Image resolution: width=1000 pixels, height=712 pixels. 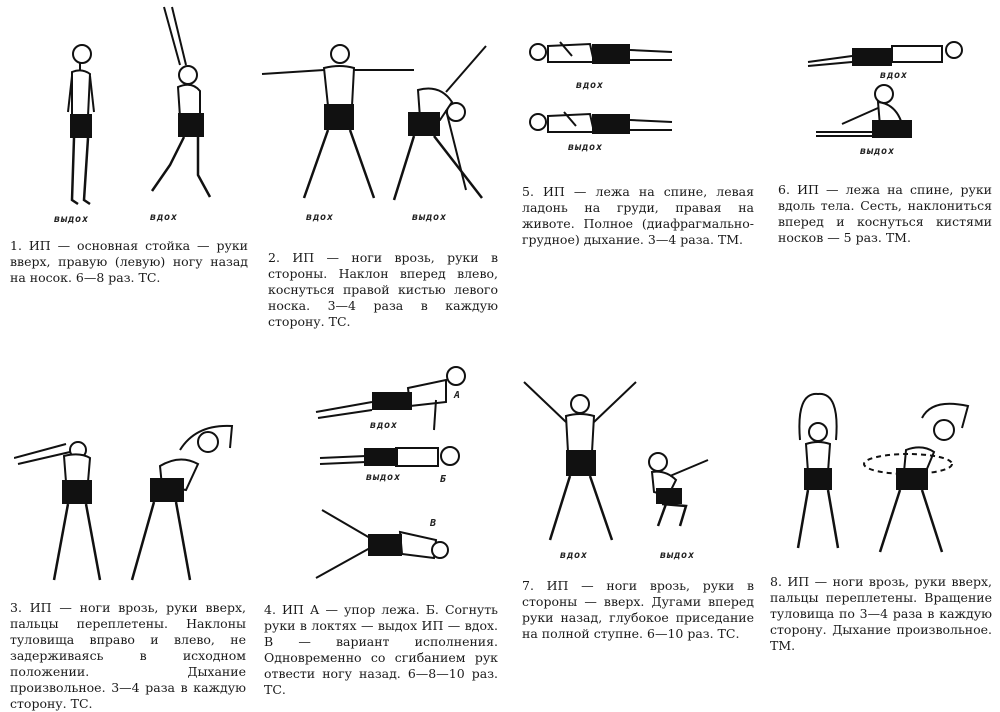 What do you see at coordinates (439, 123) in the screenshot?
I see `bending-person-icon` at bounding box center [439, 123].